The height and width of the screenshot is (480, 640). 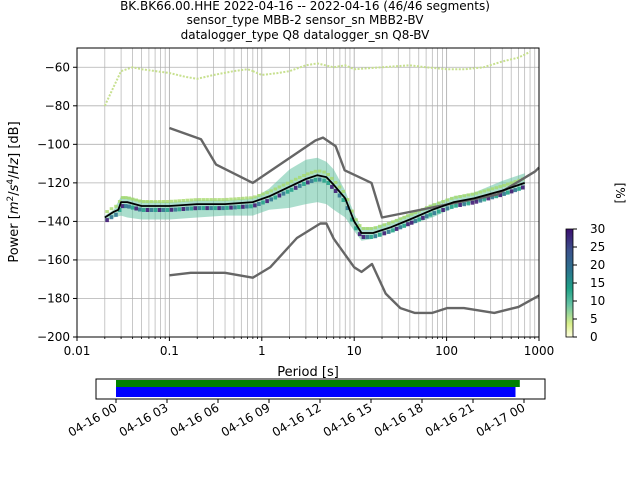 What do you see at coordinates (594, 337) in the screenshot?
I see `colorbar-tick-label: 0` at bounding box center [594, 337].